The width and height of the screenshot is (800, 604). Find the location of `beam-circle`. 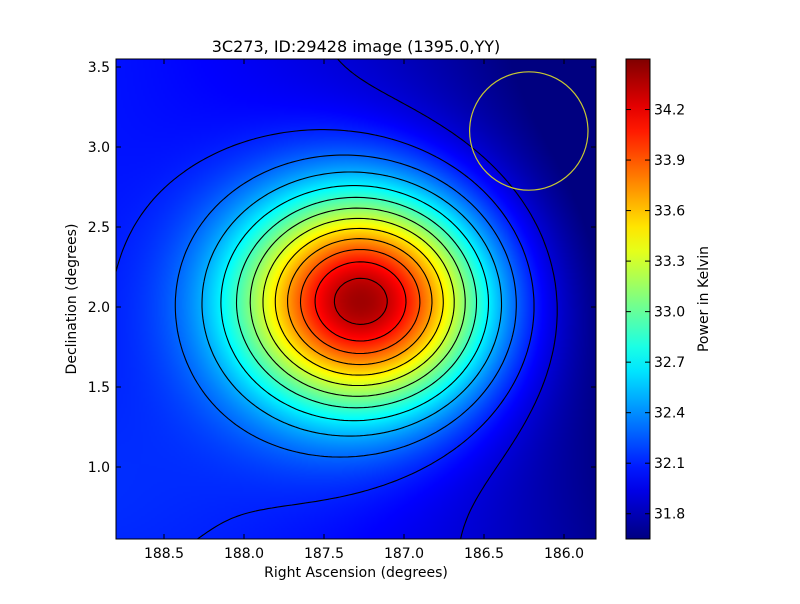

beam-circle is located at coordinates (528, 131).